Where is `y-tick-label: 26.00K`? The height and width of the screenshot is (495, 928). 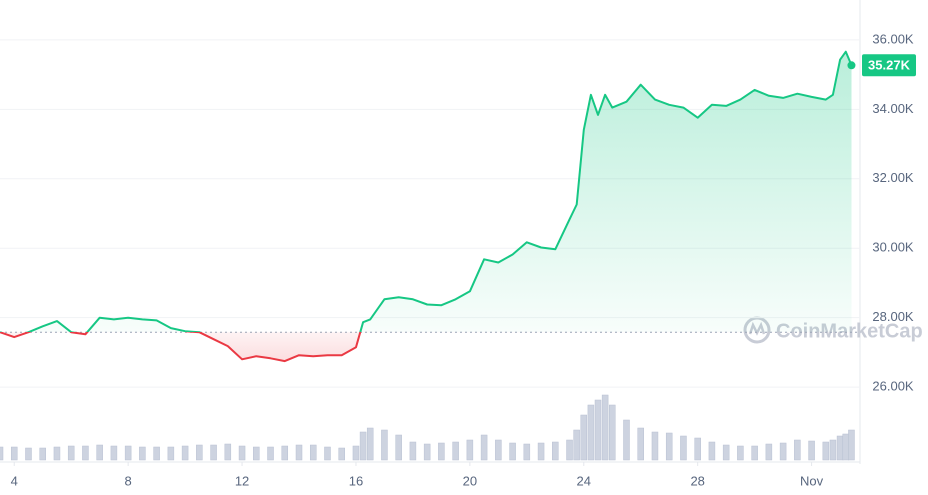 y-tick-label: 26.00K is located at coordinates (893, 386).